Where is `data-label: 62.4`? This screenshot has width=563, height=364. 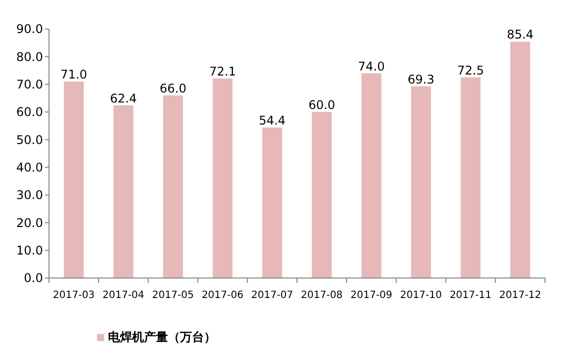 data-label: 62.4 is located at coordinates (123, 98).